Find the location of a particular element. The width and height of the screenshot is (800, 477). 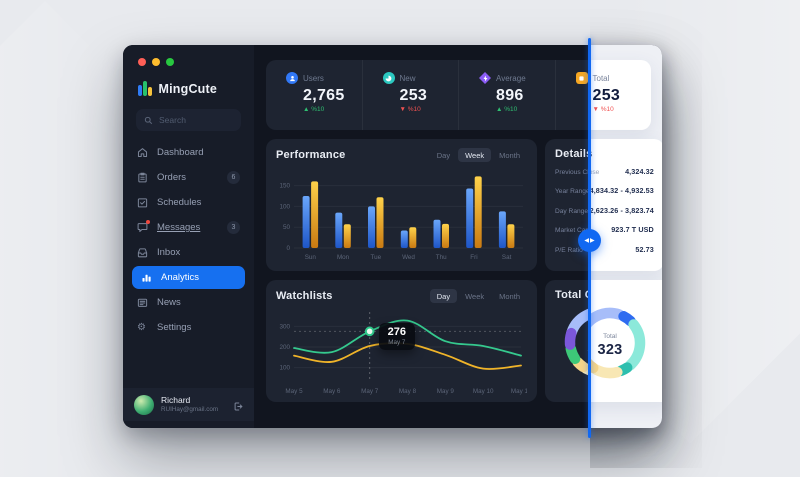

sidebar-item-schedules: Schedules is located at coordinates (188, 202).